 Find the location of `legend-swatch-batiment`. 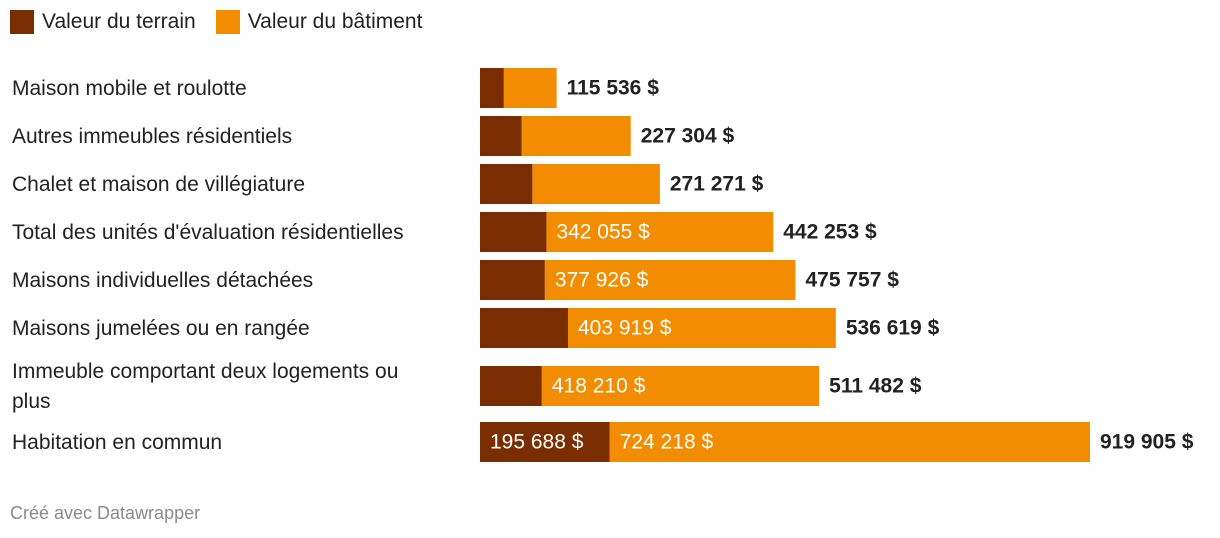

legend-swatch-batiment is located at coordinates (227, 22).